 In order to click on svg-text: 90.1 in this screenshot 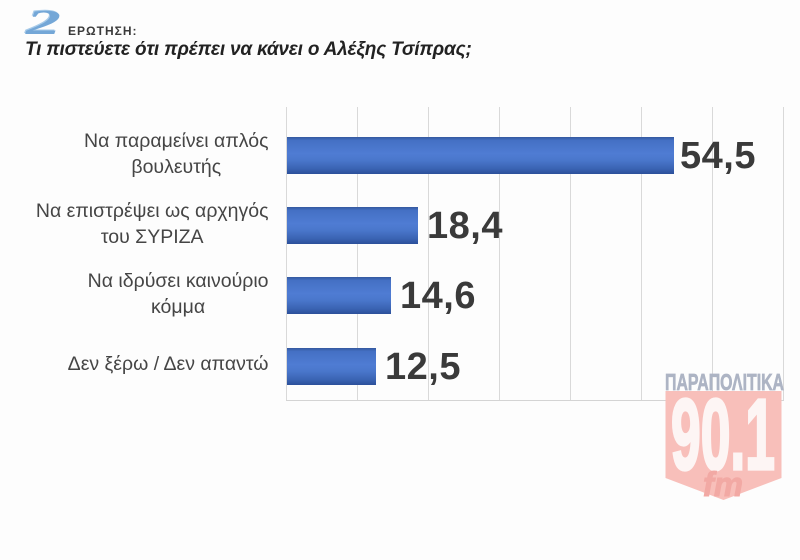, I will do `click(723, 435)`.